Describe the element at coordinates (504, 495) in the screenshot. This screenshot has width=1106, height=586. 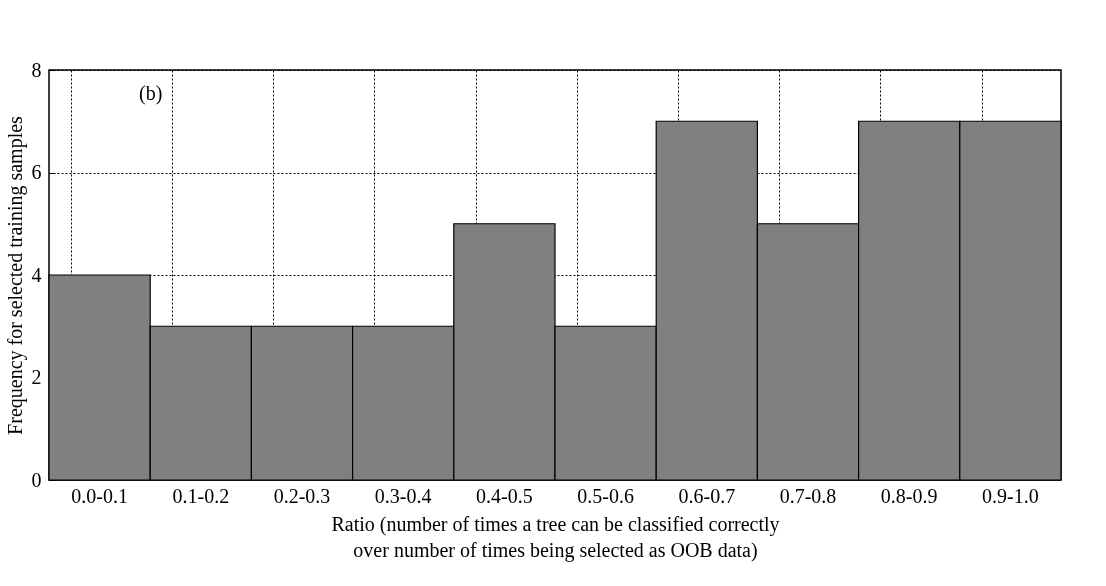
I see `x-tick-label: 0.4-0.5` at that location.